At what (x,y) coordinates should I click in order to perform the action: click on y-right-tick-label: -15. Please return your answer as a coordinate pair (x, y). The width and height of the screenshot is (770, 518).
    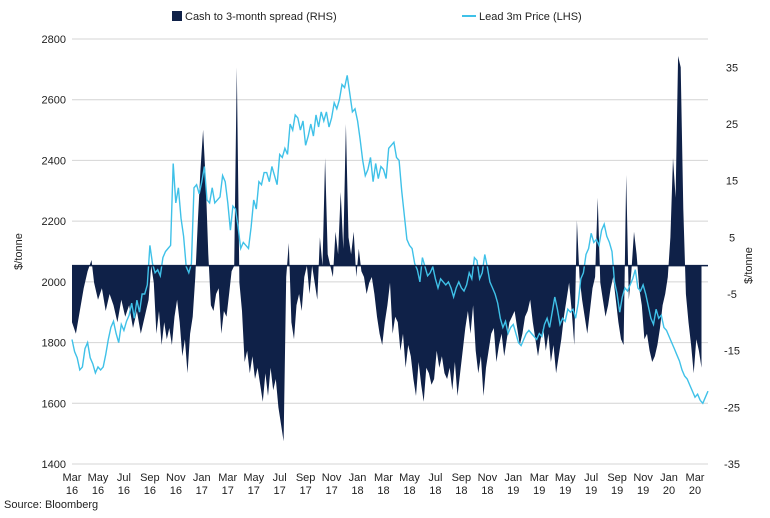
    Looking at the image, I should click on (732, 352).